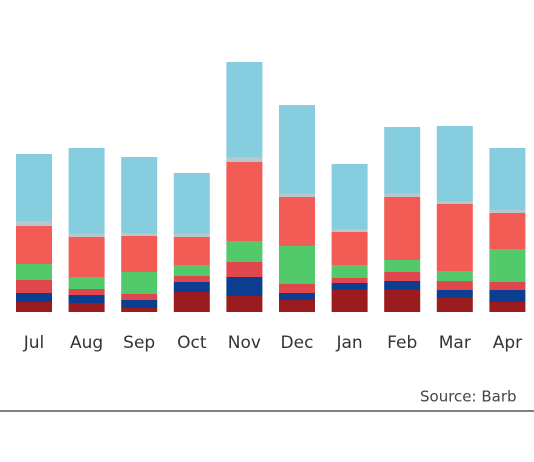 The height and width of the screenshot is (462, 534). Describe the element at coordinates (86, 343) in the screenshot. I see `x-tick-label: Aug` at that location.